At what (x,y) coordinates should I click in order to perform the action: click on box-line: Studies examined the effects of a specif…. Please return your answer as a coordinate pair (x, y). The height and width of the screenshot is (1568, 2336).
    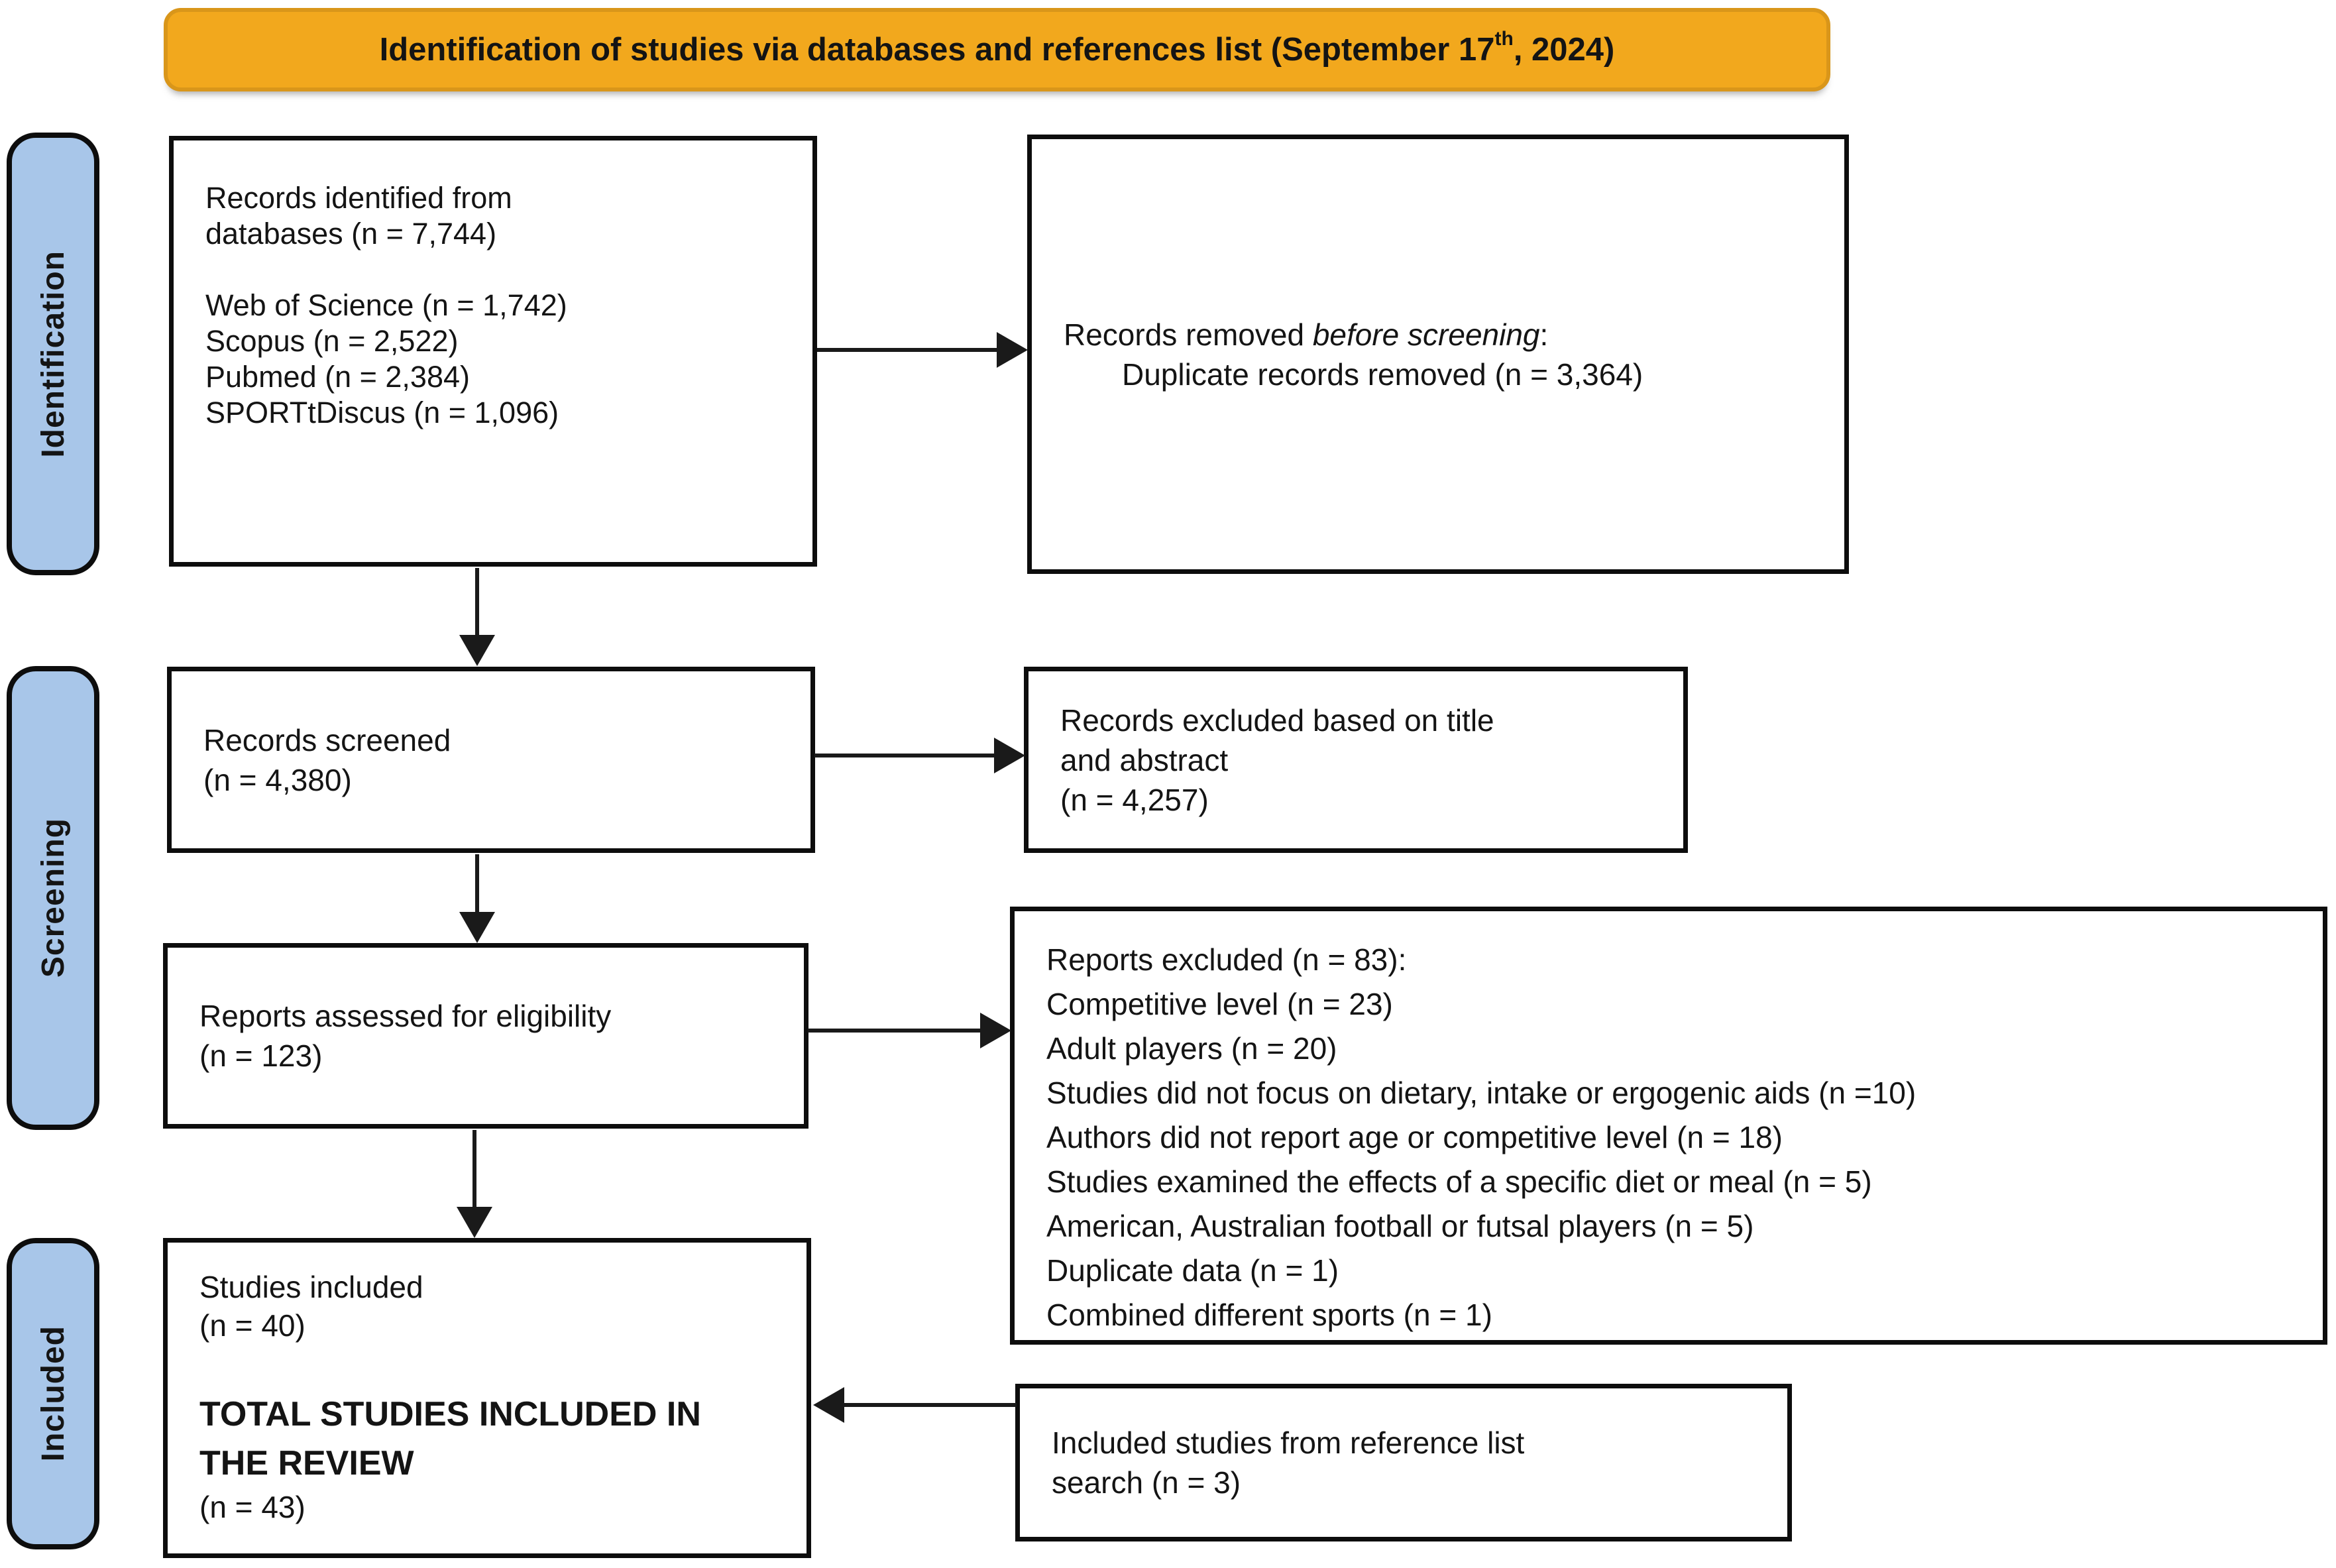
    Looking at the image, I should click on (1459, 1181).